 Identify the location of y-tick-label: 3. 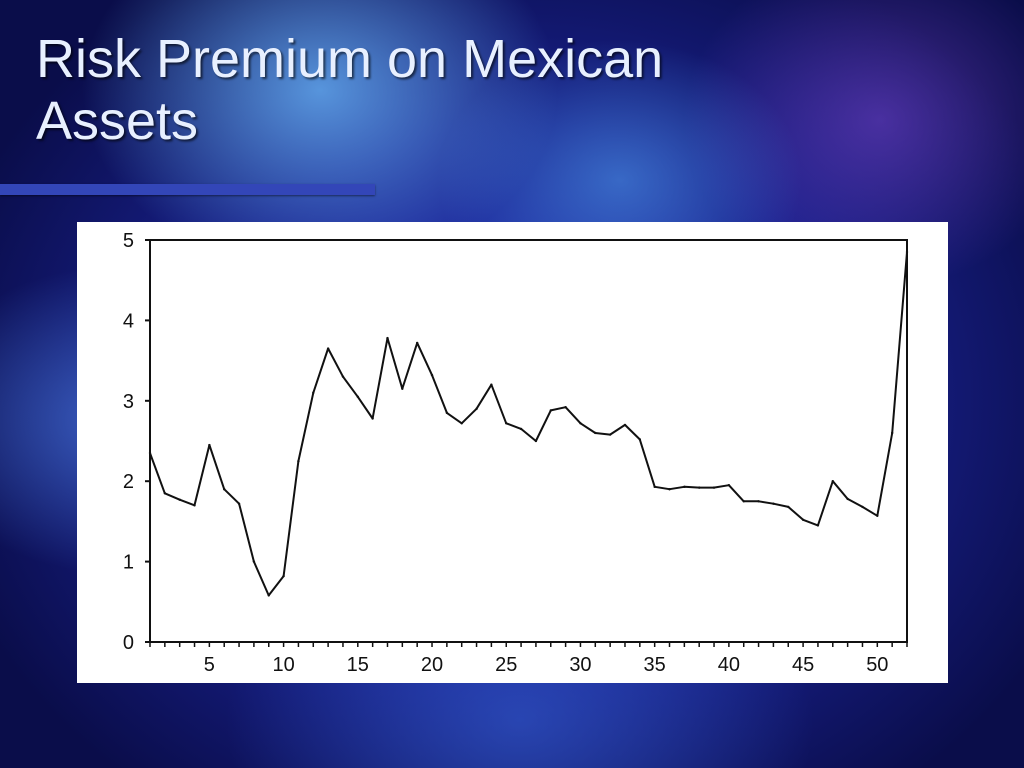
(128, 402).